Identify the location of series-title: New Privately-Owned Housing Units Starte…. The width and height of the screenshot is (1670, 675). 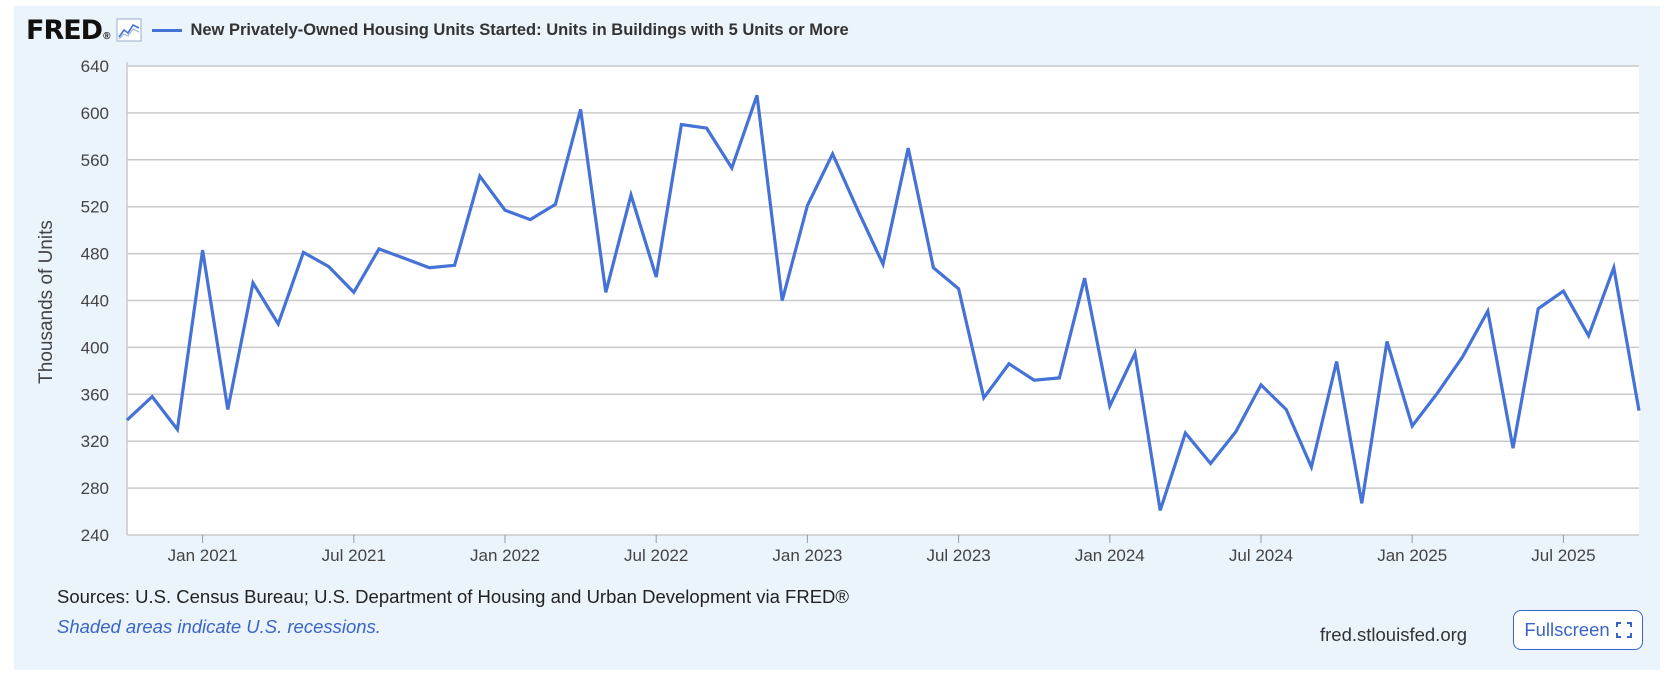
(519, 29).